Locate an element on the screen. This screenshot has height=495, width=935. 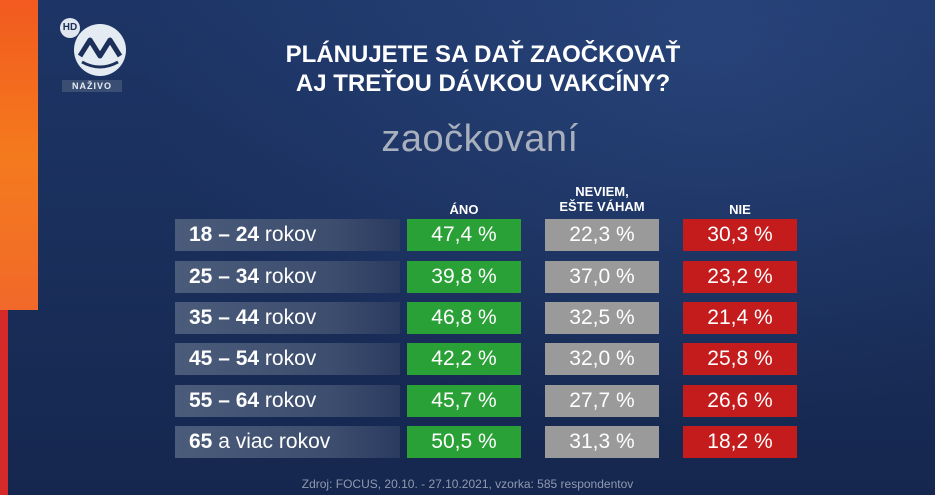
row-label: 18 – 24 rokov is located at coordinates (287, 235).